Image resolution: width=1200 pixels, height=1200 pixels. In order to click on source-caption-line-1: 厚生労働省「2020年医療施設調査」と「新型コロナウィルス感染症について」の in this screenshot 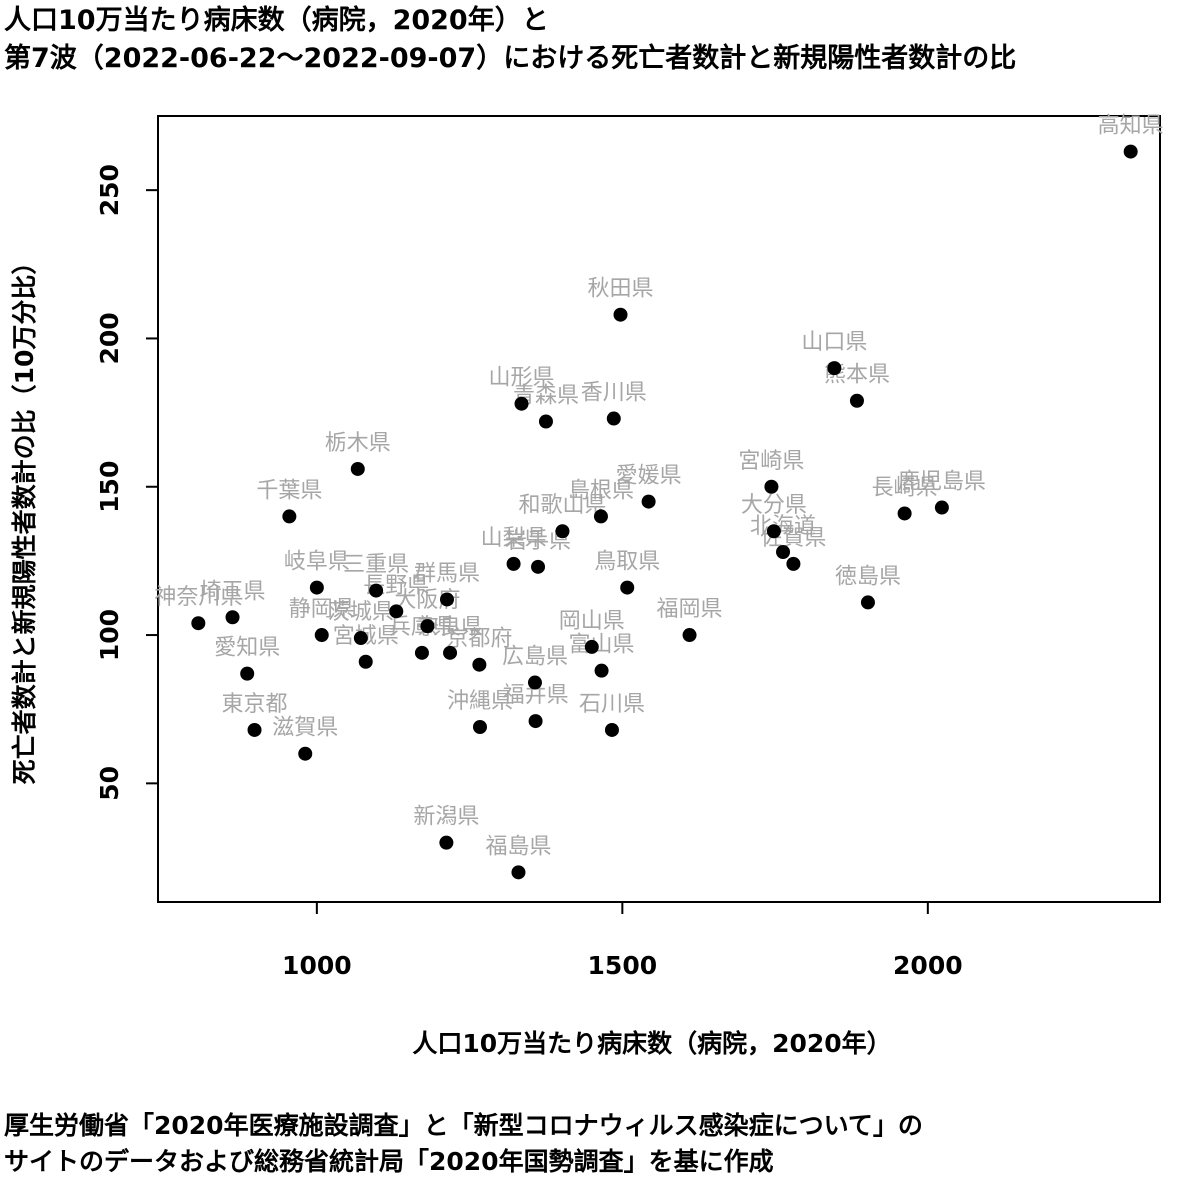, I will do `click(463, 1125)`.